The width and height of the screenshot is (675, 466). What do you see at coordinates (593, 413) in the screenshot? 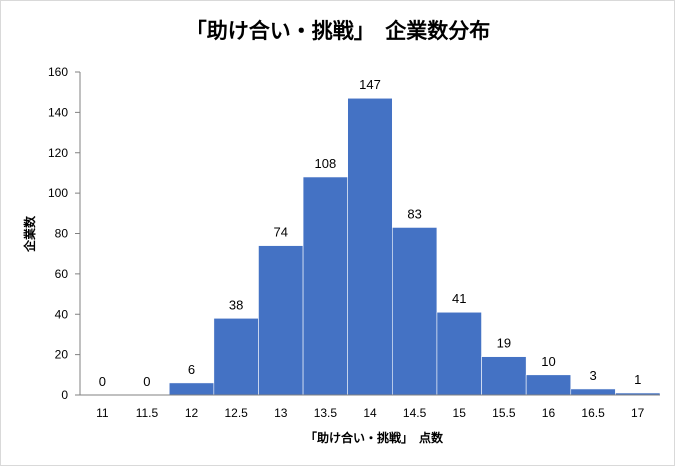
I see `x-tick-label-16.5: 16.5` at bounding box center [593, 413].